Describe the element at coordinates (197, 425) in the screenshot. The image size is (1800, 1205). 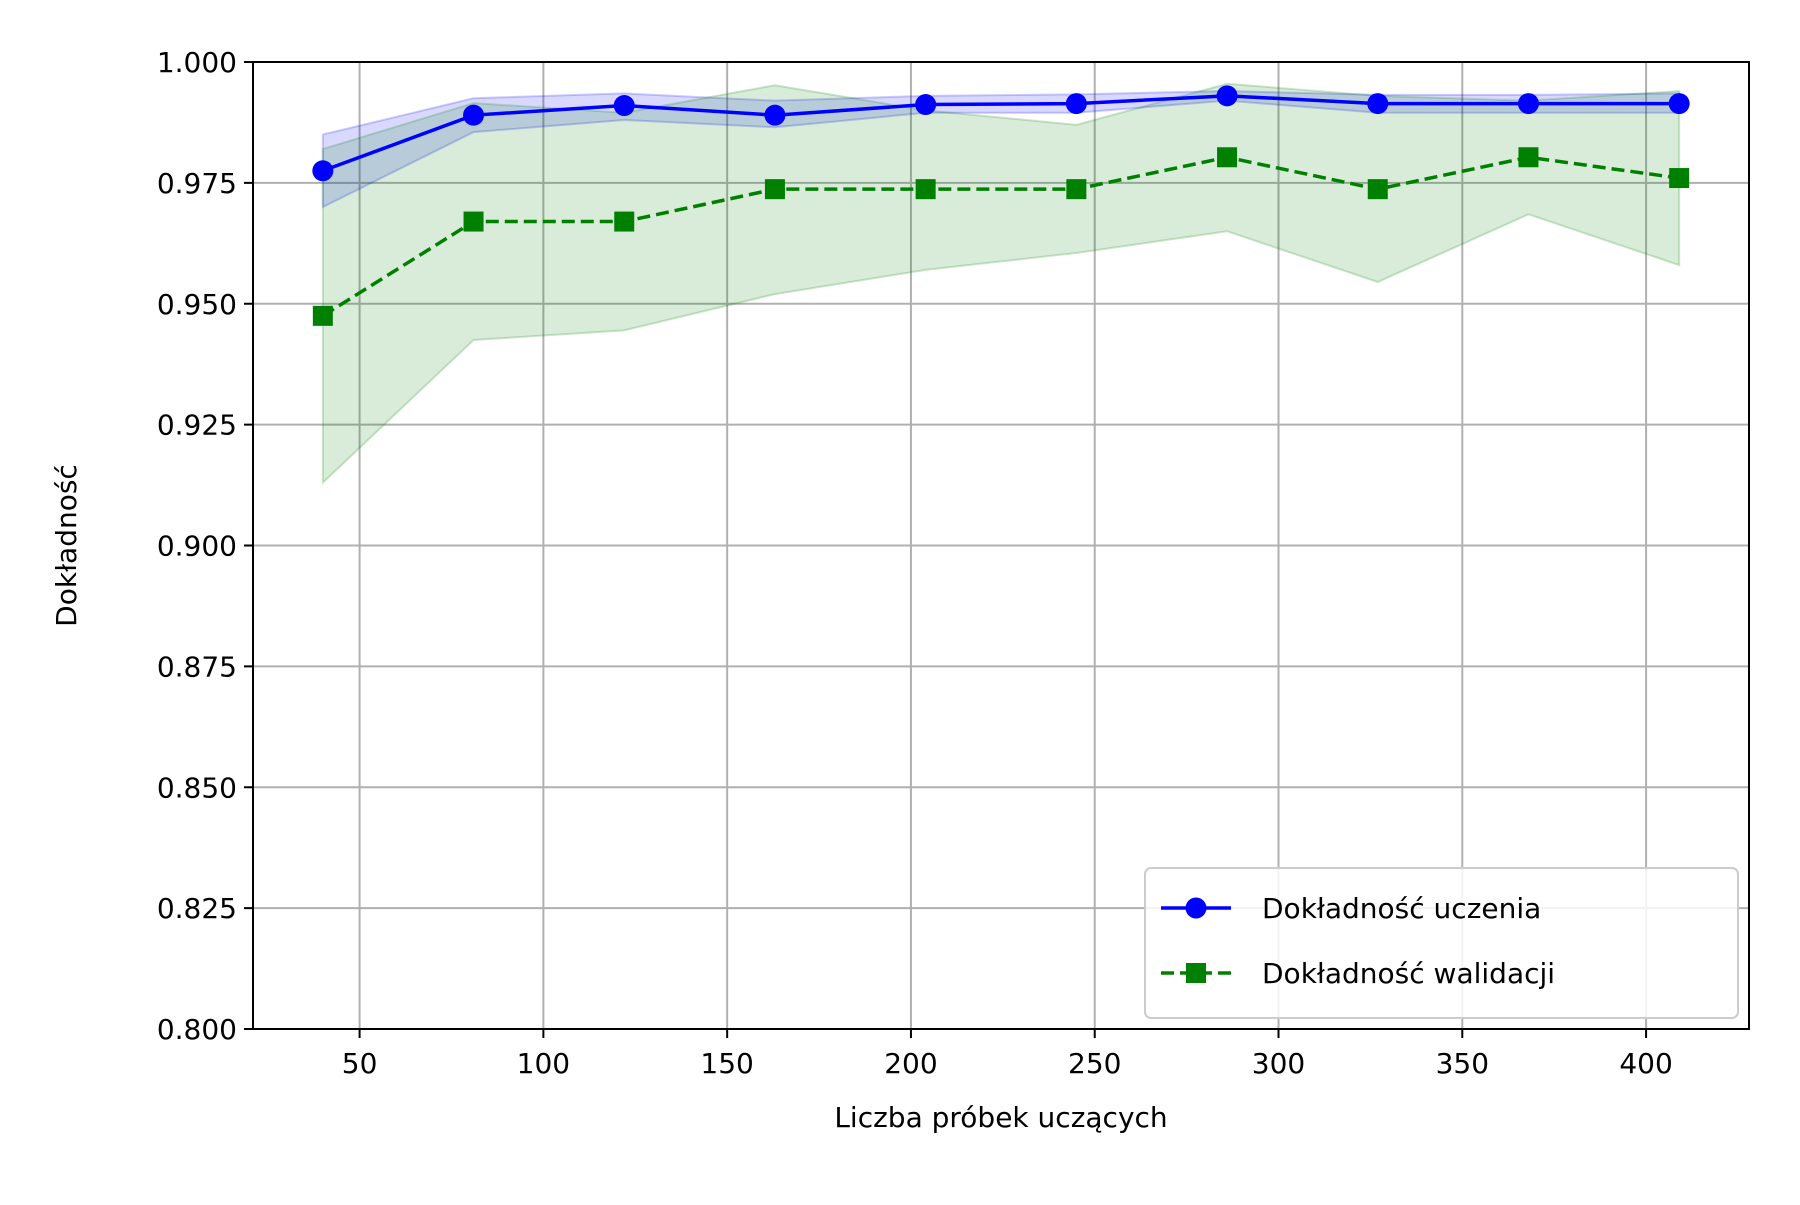
I see `y-tick-label: 0.925` at that location.